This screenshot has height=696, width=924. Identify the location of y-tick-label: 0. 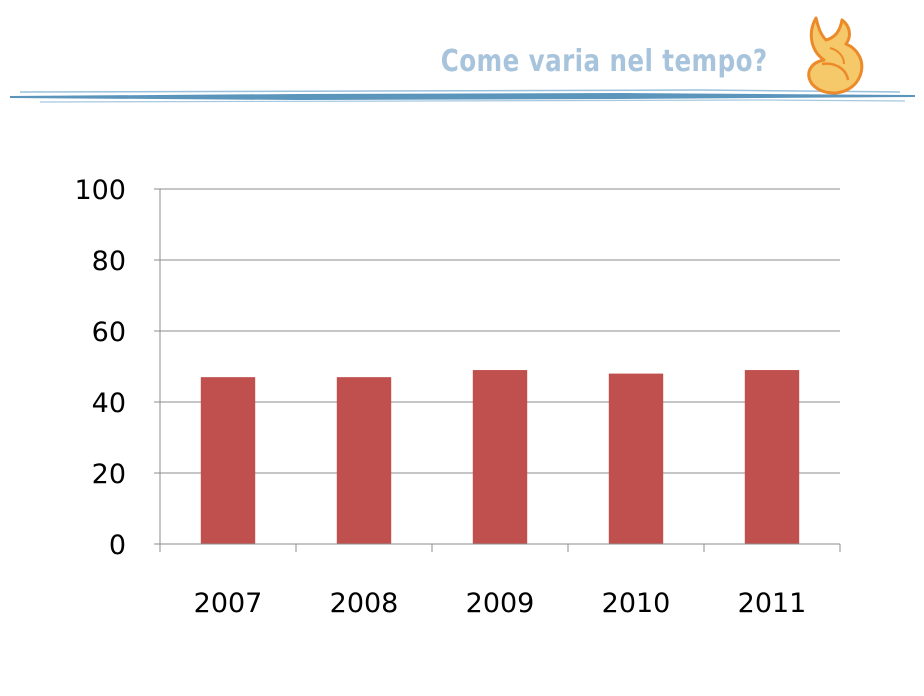
(117, 545).